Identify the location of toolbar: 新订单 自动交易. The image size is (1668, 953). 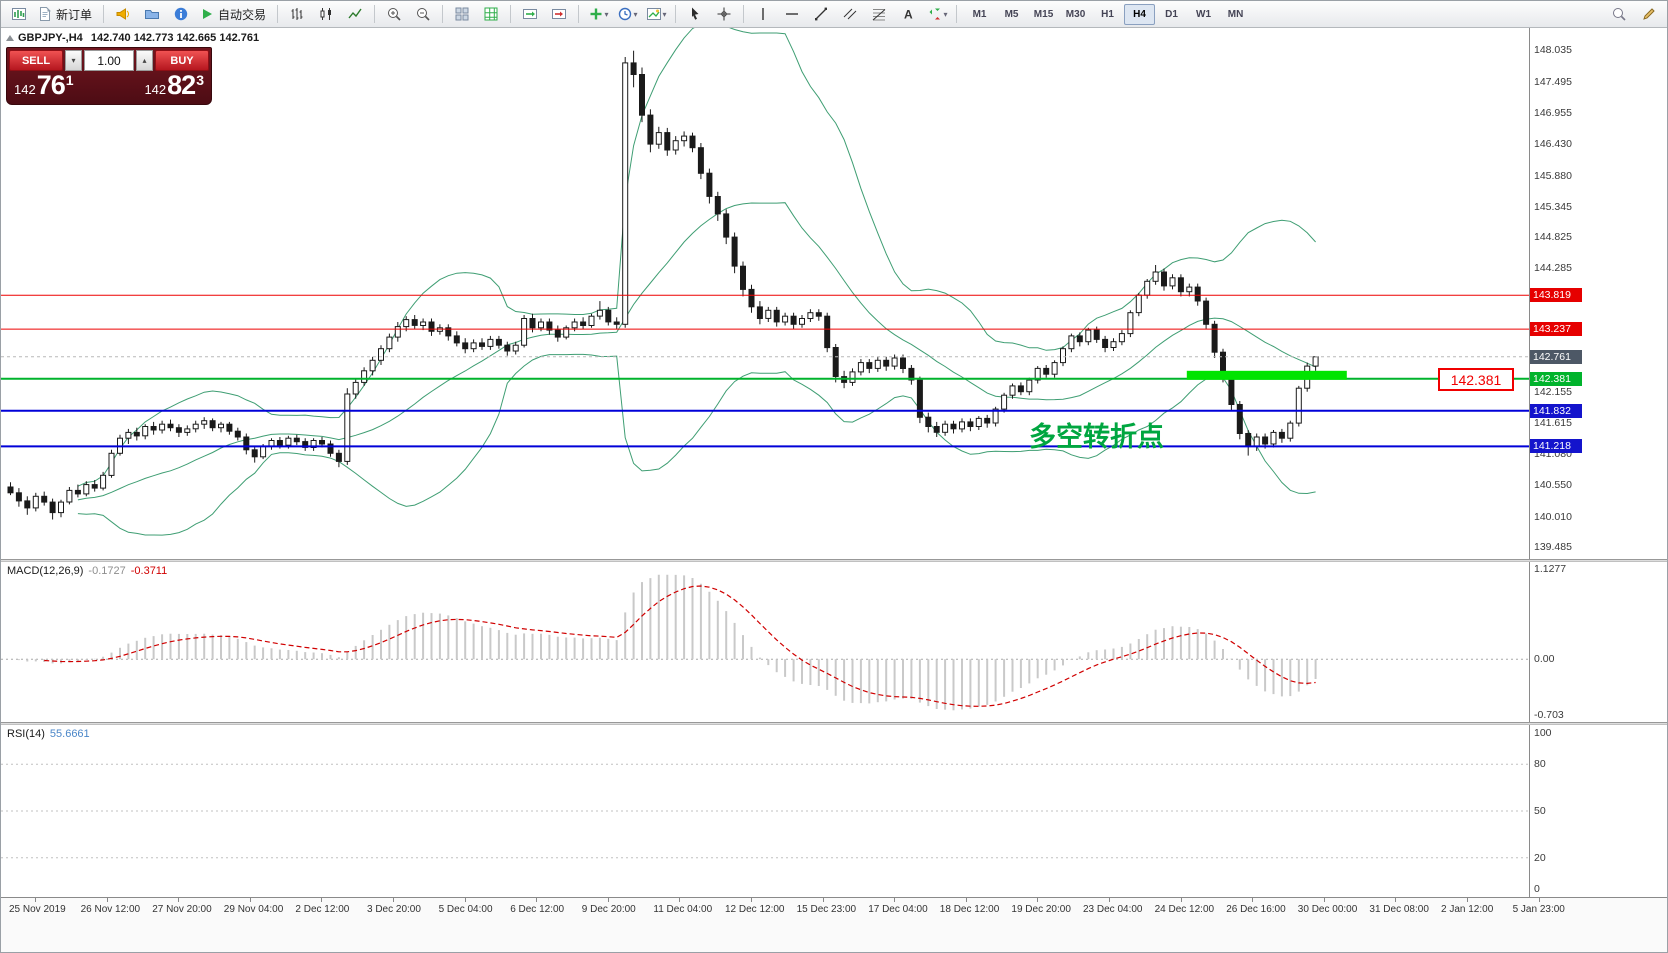
(834, 14).